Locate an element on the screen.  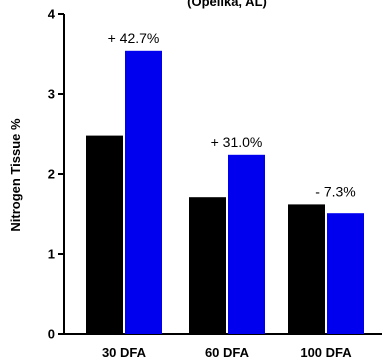
y-axis-title: Nitrogen Tissue % is located at coordinates (15, 175).